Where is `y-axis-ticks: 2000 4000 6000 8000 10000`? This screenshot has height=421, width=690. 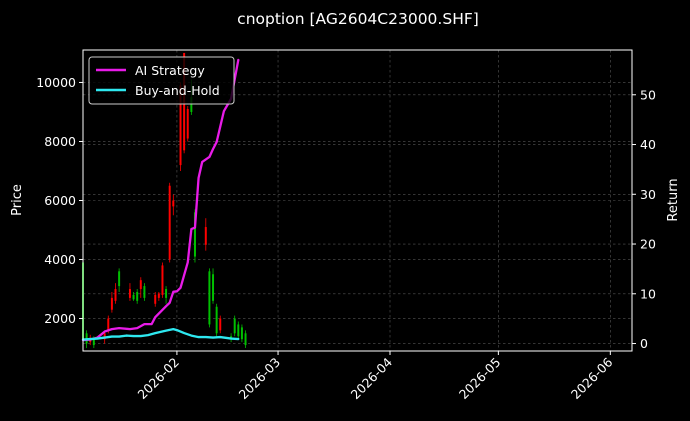
y-axis-ticks: 2000 4000 6000 8000 10000 is located at coordinates (59, 200).